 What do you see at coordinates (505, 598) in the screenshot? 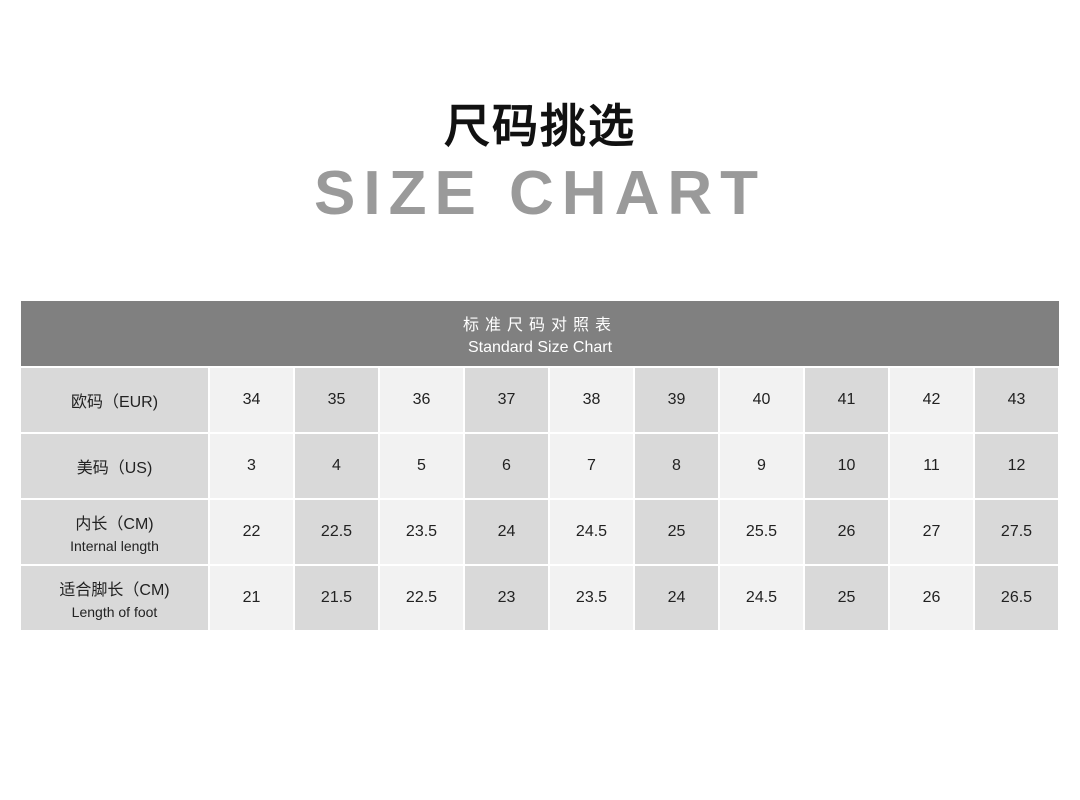
I see `table-cell: 23` at bounding box center [505, 598].